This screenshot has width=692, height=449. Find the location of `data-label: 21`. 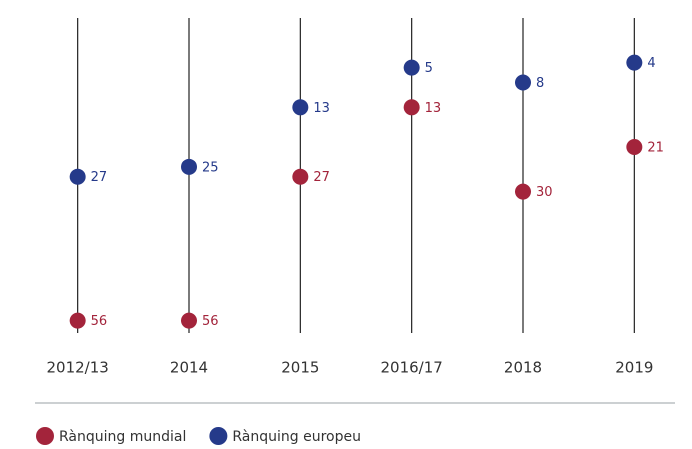

data-label: 21 is located at coordinates (655, 147).